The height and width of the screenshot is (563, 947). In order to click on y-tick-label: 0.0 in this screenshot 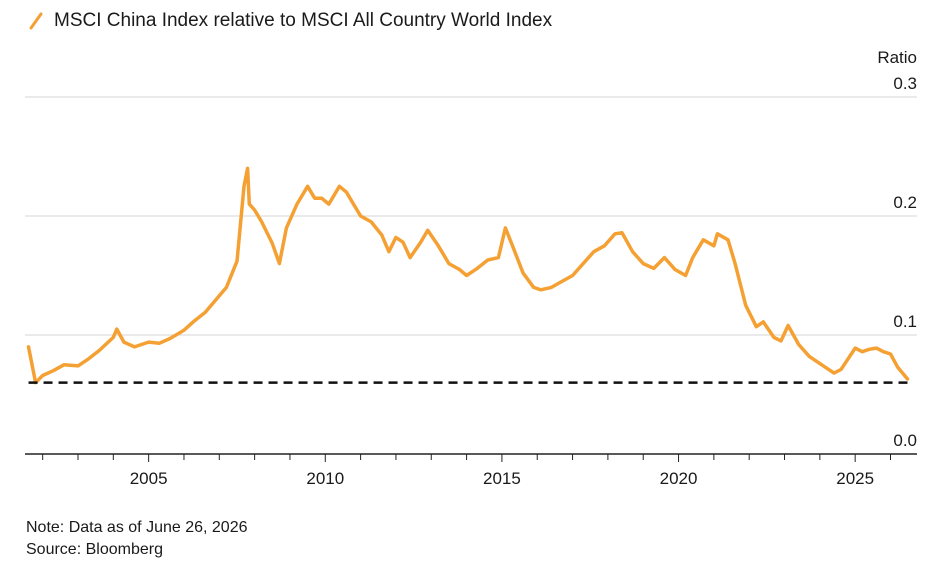, I will do `click(905, 440)`.